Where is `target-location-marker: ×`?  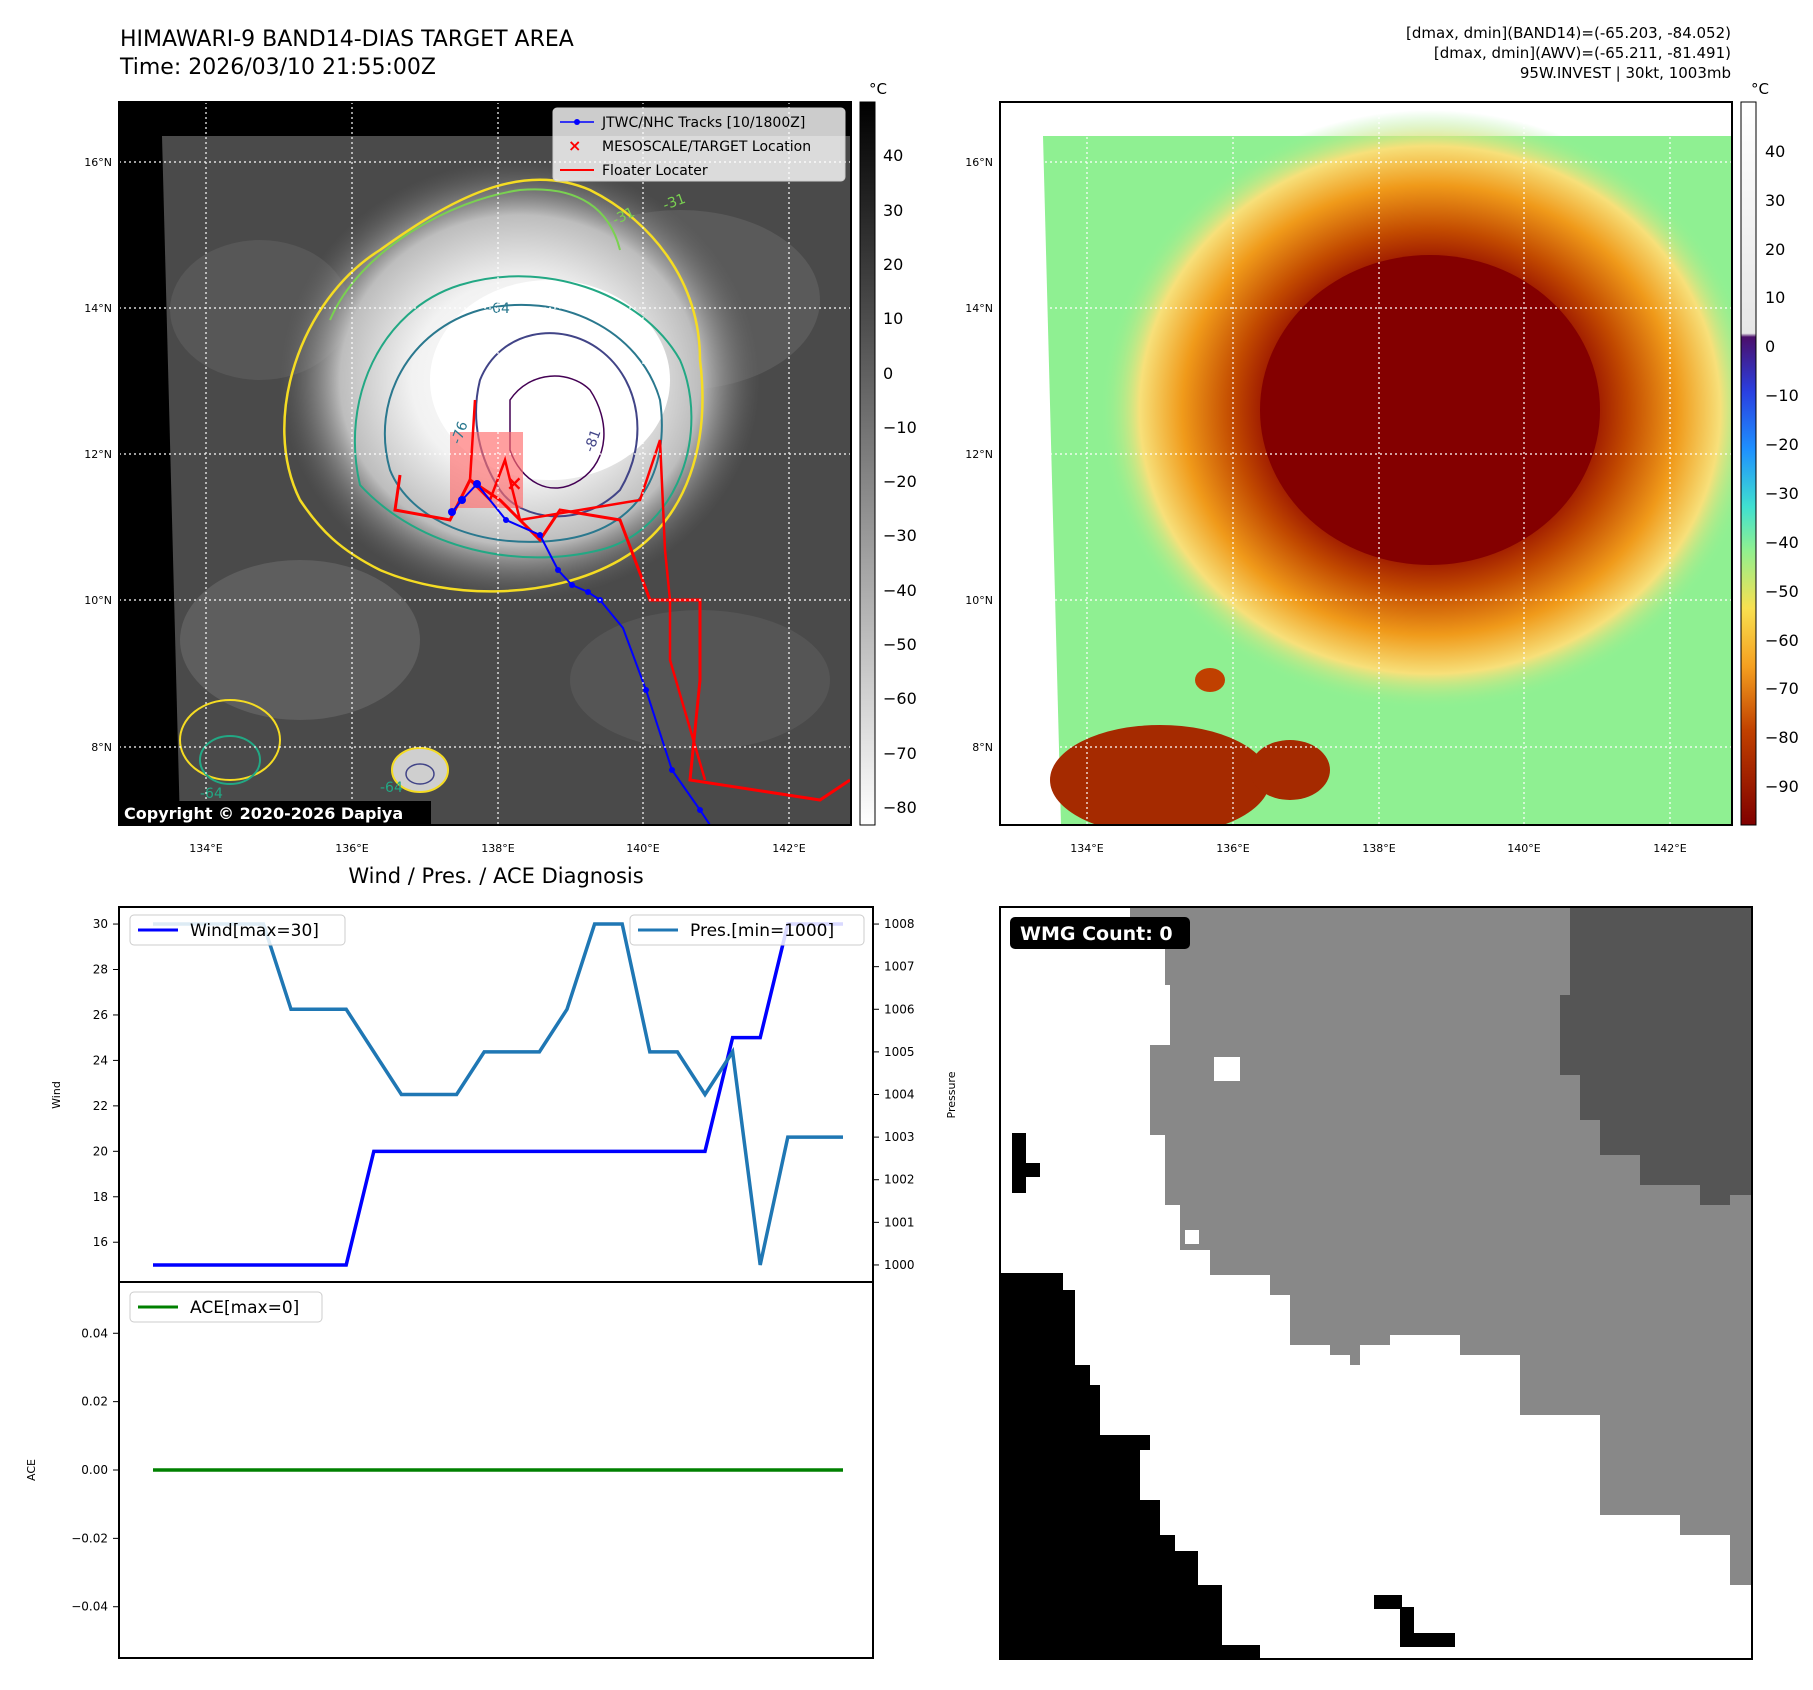
target-location-marker: × is located at coordinates (514, 483).